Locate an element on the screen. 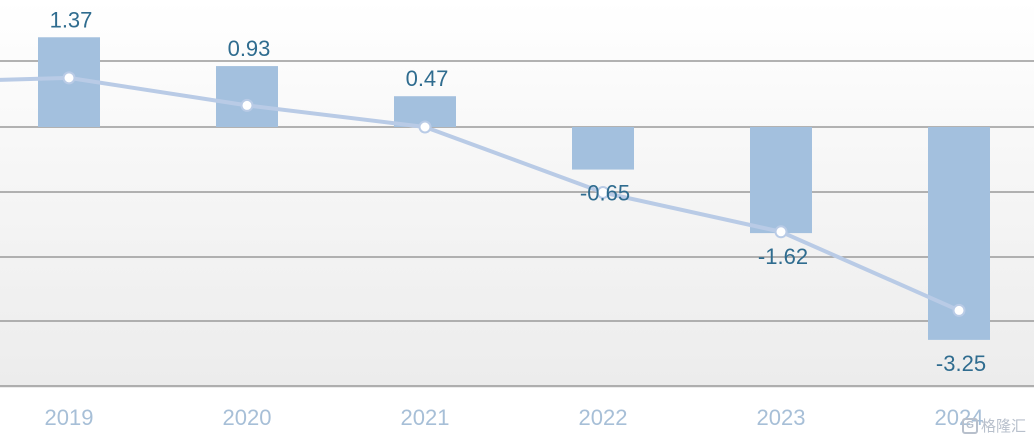 This screenshot has width=1034, height=442. line-point-2024 is located at coordinates (959, 310).